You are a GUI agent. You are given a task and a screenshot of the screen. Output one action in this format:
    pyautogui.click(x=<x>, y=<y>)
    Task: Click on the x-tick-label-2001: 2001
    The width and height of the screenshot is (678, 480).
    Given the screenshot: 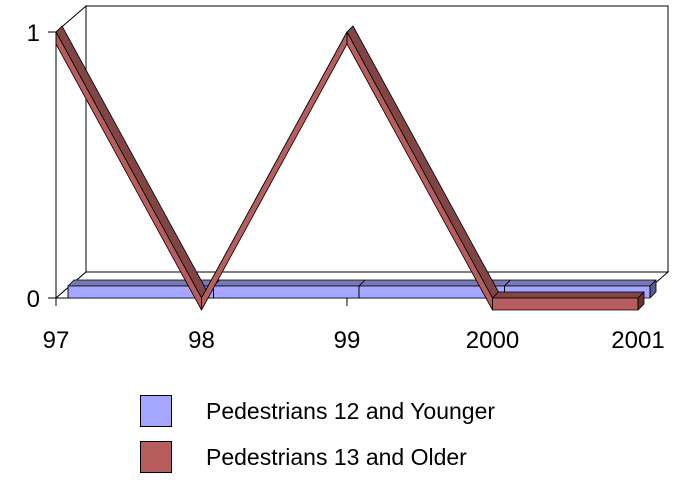 What is the action you would take?
    pyautogui.click(x=637, y=340)
    